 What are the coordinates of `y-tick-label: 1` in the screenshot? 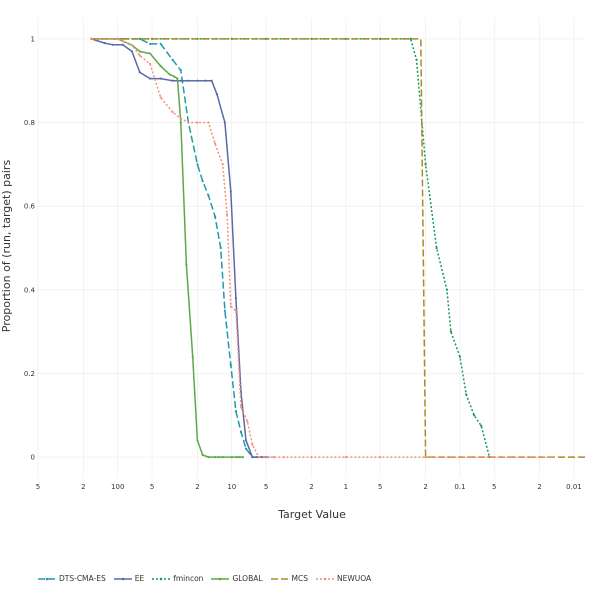 It's located at (33, 39).